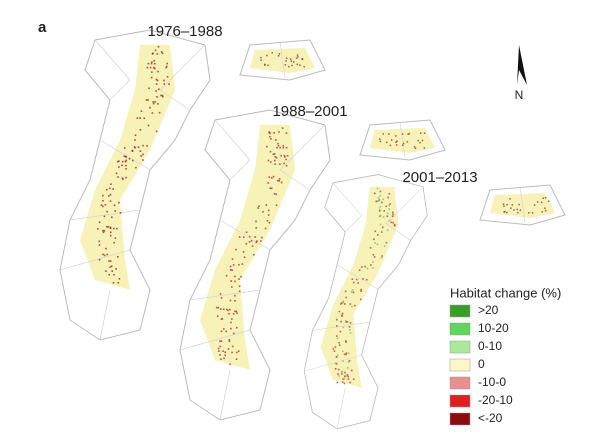 This screenshot has height=433, width=615. What do you see at coordinates (505, 292) in the screenshot?
I see `legend-title: Habitat change (%)` at bounding box center [505, 292].